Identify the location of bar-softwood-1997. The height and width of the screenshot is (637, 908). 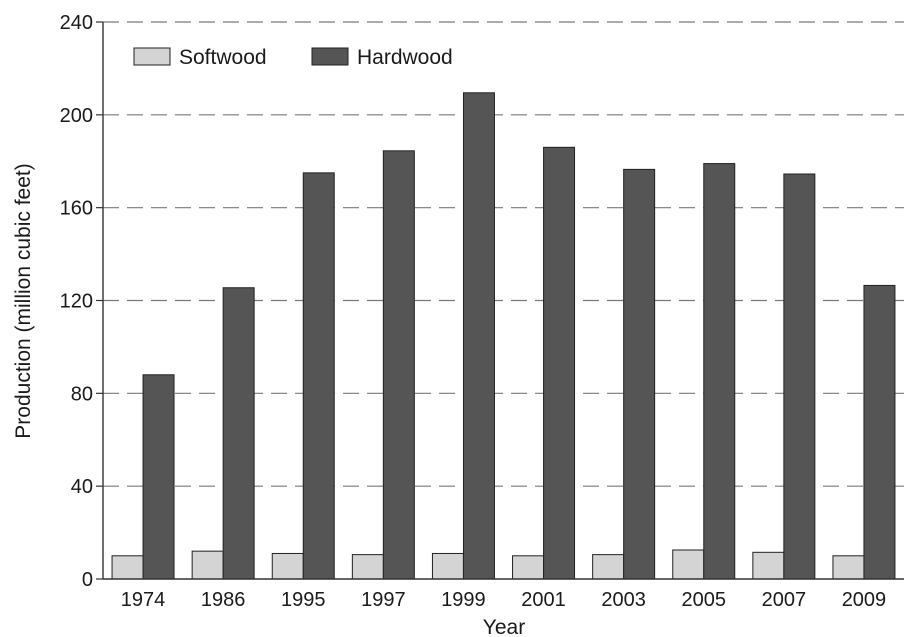
(367, 567).